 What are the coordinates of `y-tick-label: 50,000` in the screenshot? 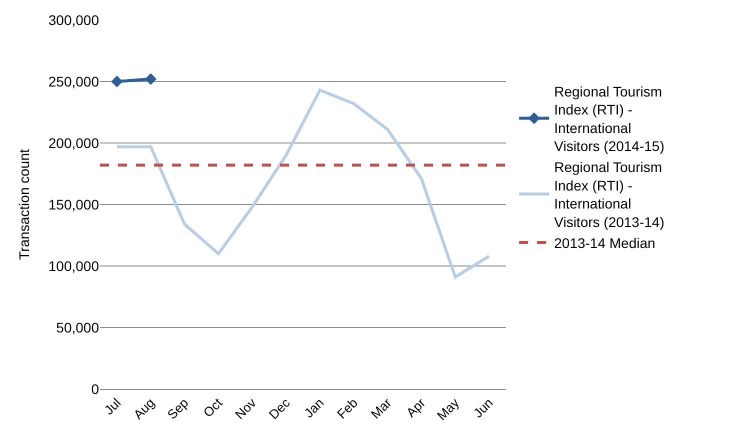 It's located at (78, 327).